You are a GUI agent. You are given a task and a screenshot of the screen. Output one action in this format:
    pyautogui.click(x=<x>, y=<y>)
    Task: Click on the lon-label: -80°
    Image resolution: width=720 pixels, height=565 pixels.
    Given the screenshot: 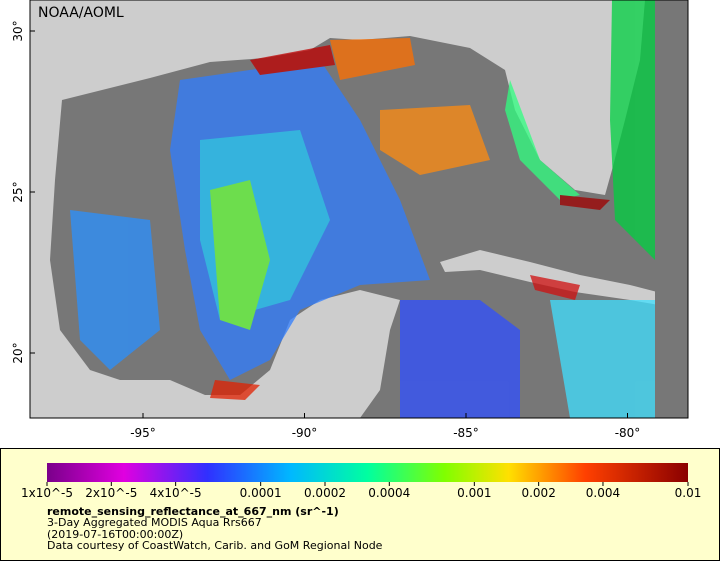 What is the action you would take?
    pyautogui.click(x=628, y=433)
    